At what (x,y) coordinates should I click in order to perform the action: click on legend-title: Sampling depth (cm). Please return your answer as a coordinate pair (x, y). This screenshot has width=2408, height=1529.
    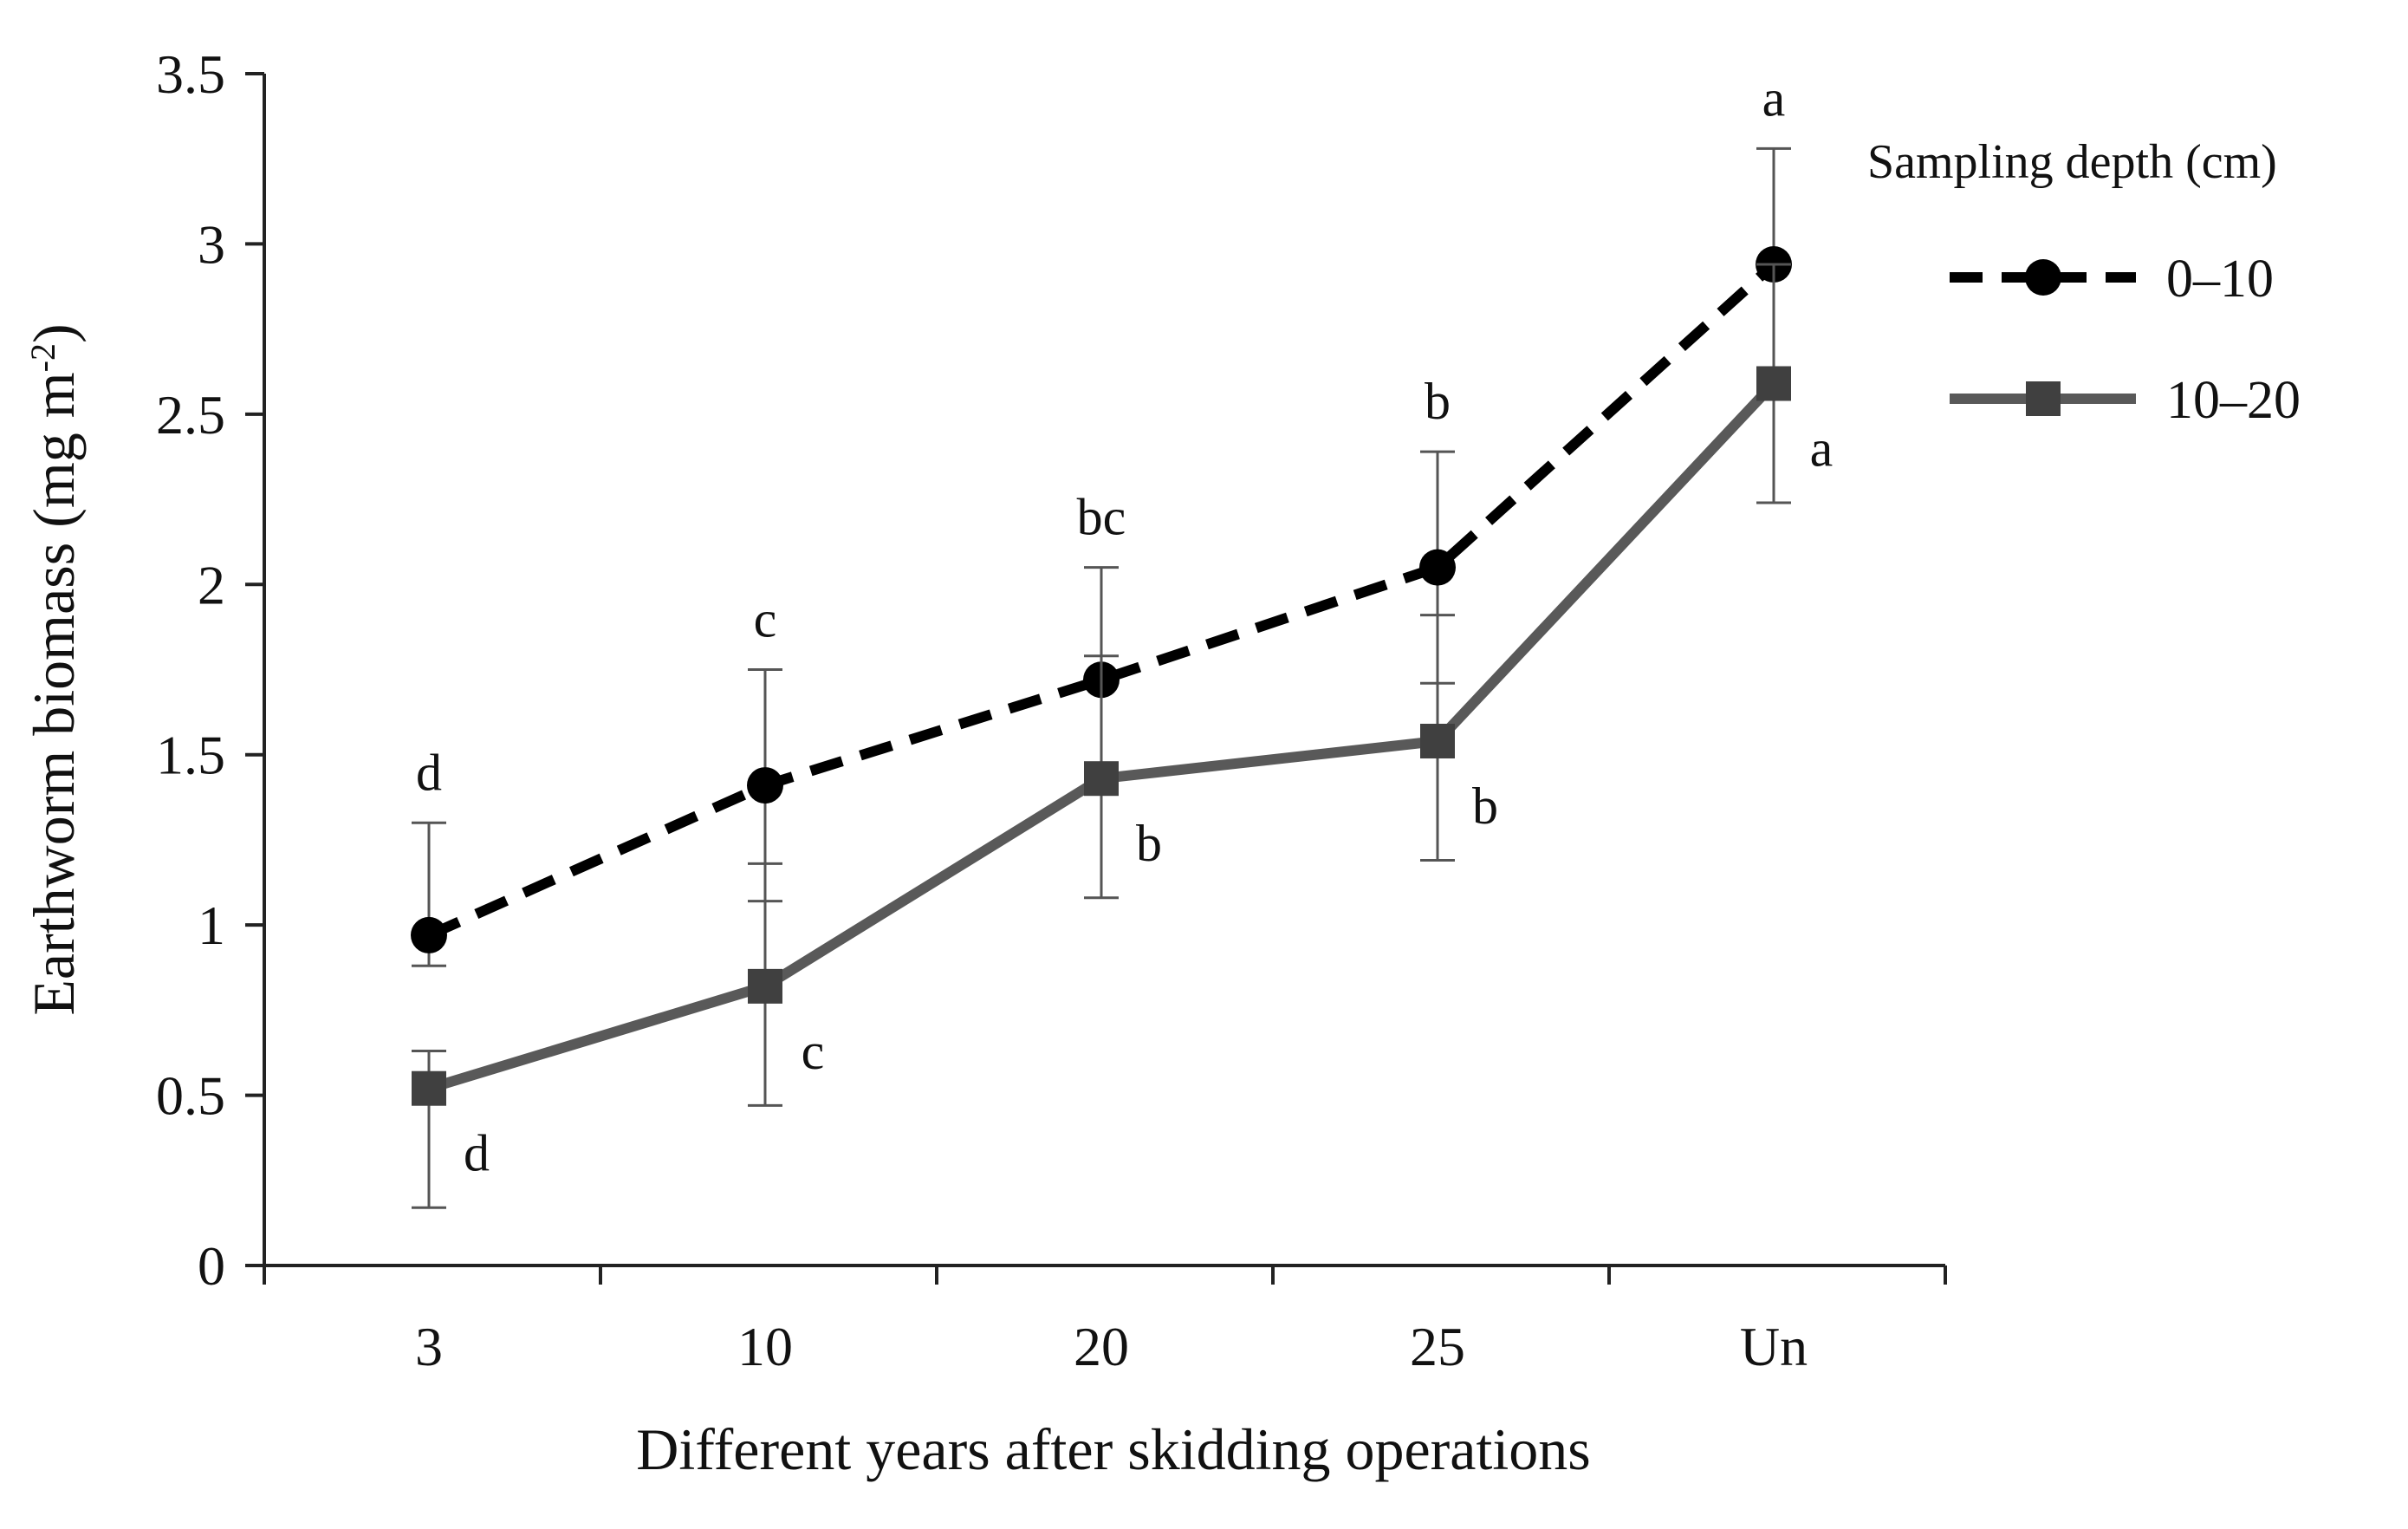
    Looking at the image, I should click on (2072, 162).